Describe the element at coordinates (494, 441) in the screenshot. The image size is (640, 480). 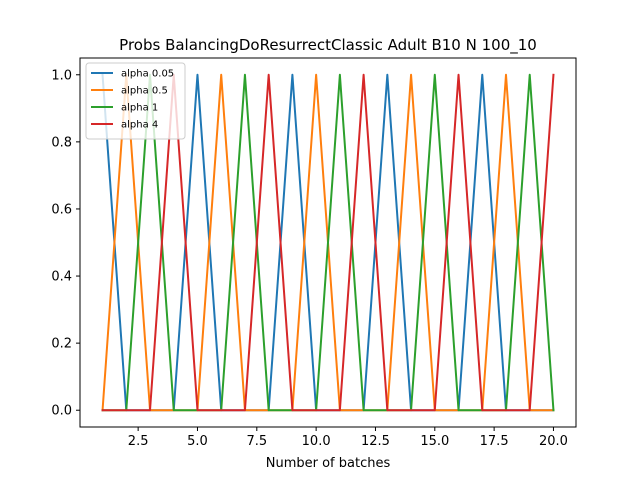
I see `x-tick-label: 17.5` at that location.